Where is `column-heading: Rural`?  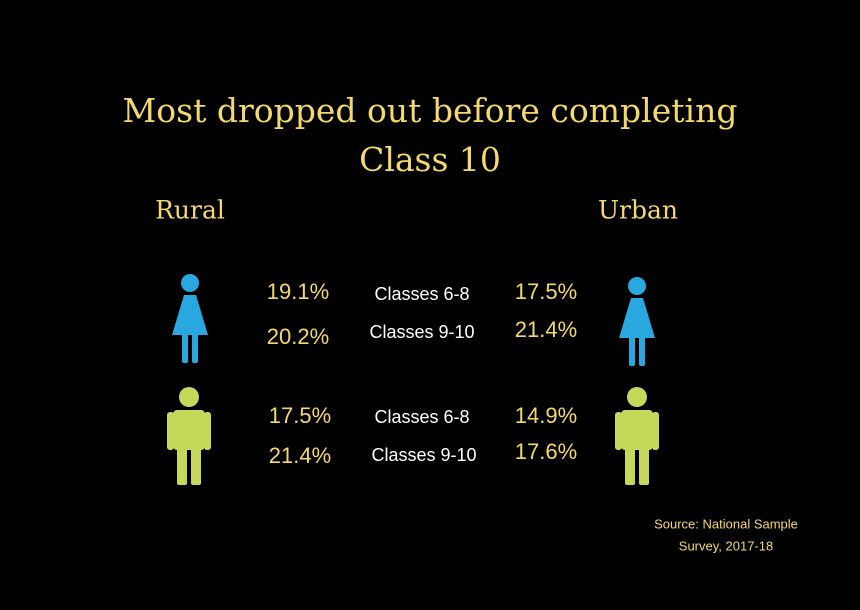 column-heading: Rural is located at coordinates (190, 210).